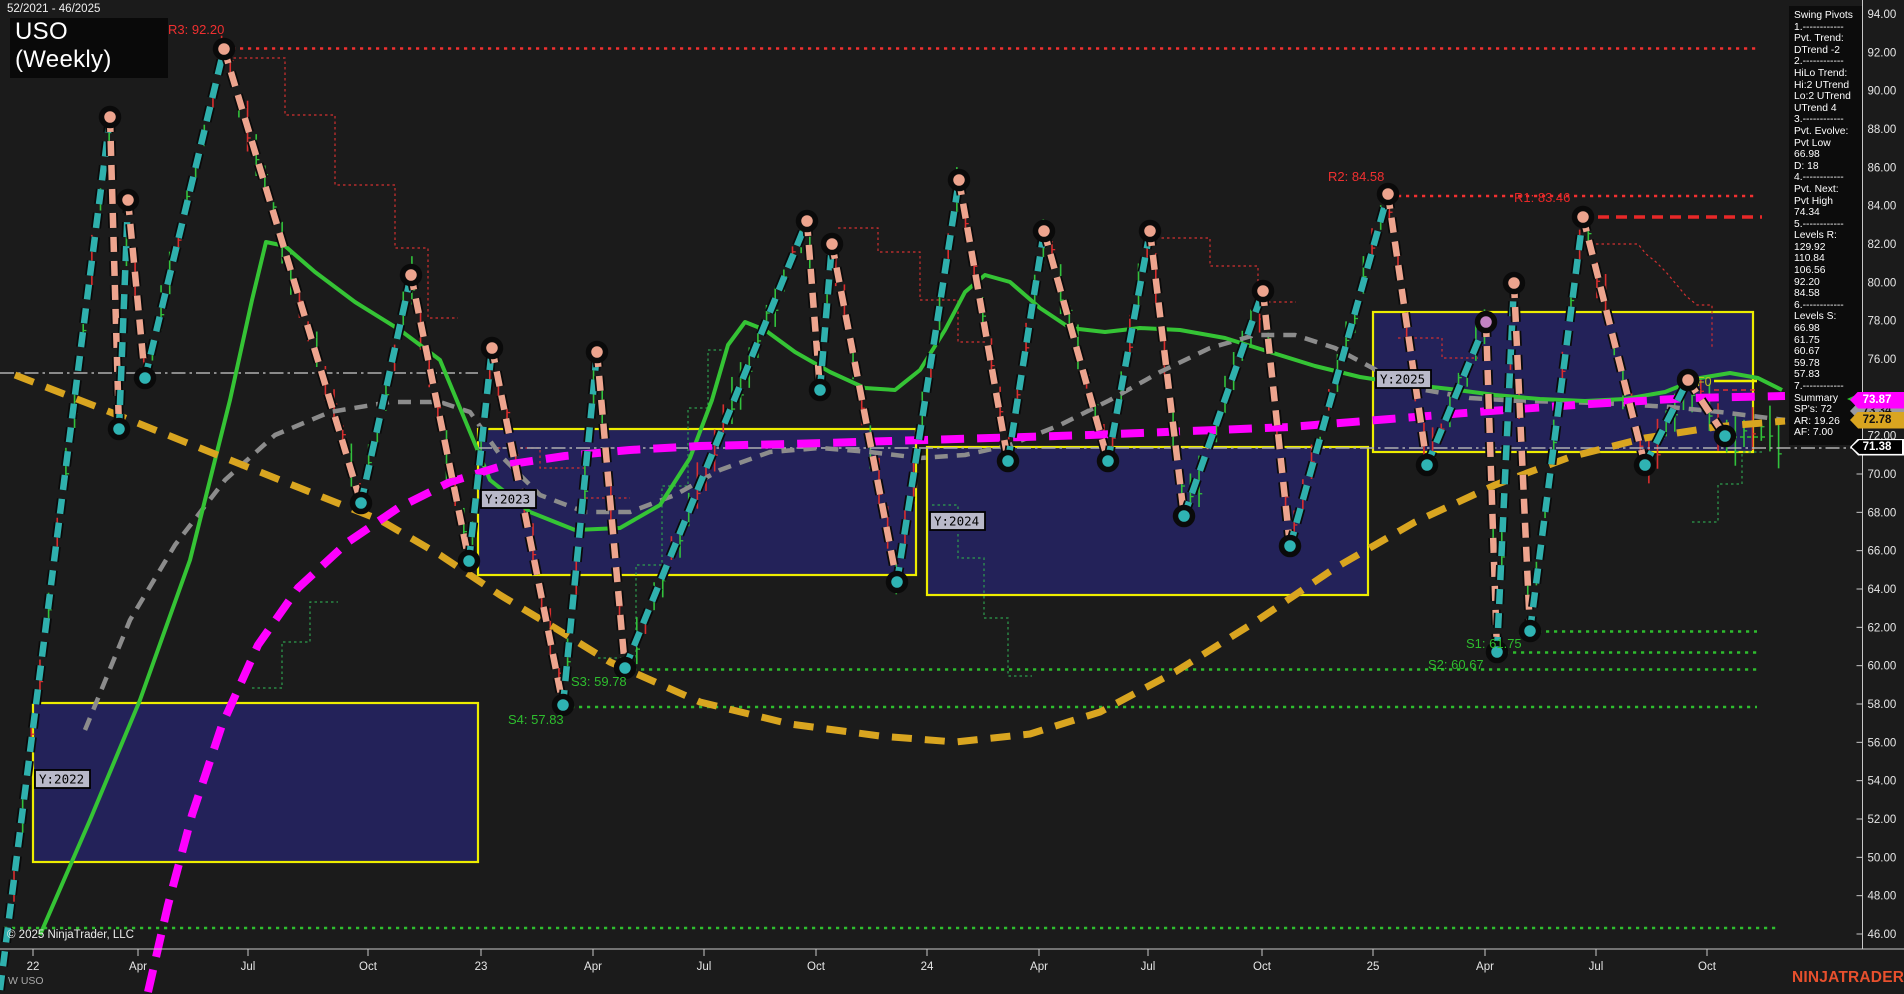  Describe the element at coordinates (1882, 245) in the screenshot. I see `price-tick-label: 82.00` at that location.